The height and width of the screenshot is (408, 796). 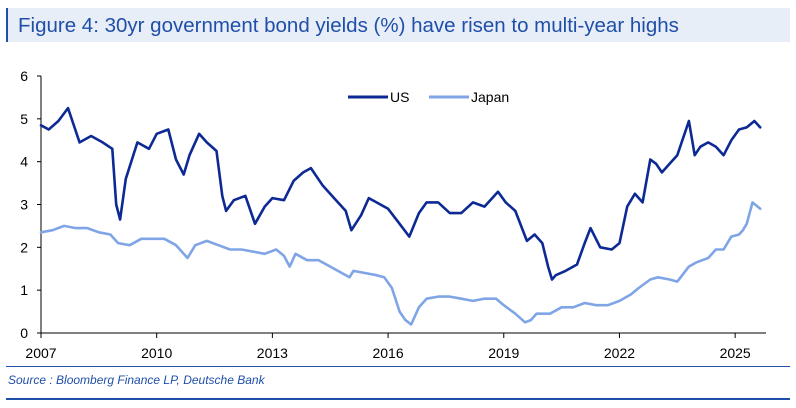 What do you see at coordinates (399, 97) in the screenshot?
I see `legend-label-us: US` at bounding box center [399, 97].